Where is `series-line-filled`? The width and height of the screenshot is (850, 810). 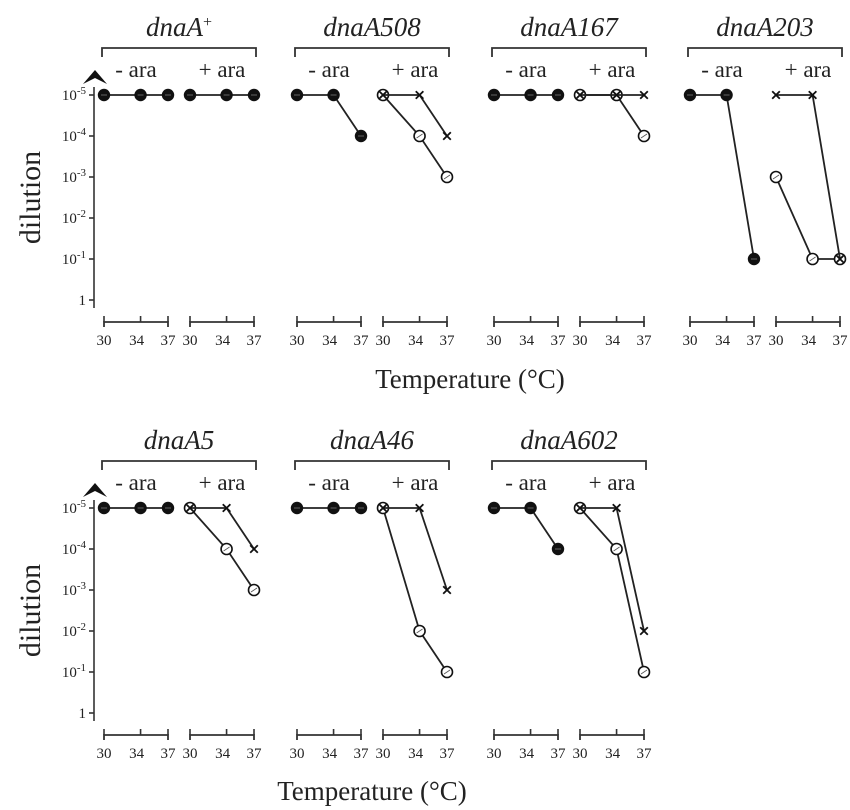
series-line-filled is located at coordinates (329, 115).